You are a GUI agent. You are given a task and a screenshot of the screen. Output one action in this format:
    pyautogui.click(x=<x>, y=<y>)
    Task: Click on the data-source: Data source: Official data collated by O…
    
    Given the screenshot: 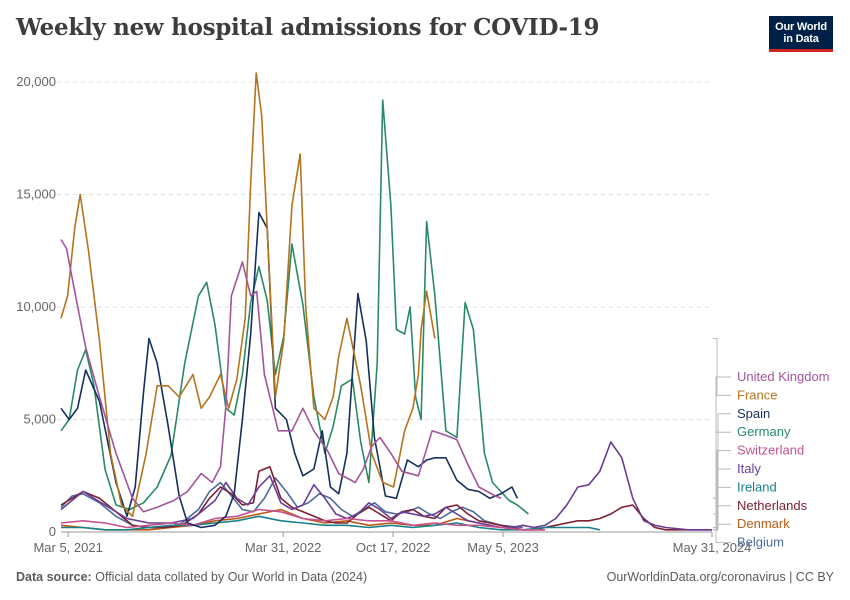 What is the action you would take?
    pyautogui.click(x=191, y=577)
    